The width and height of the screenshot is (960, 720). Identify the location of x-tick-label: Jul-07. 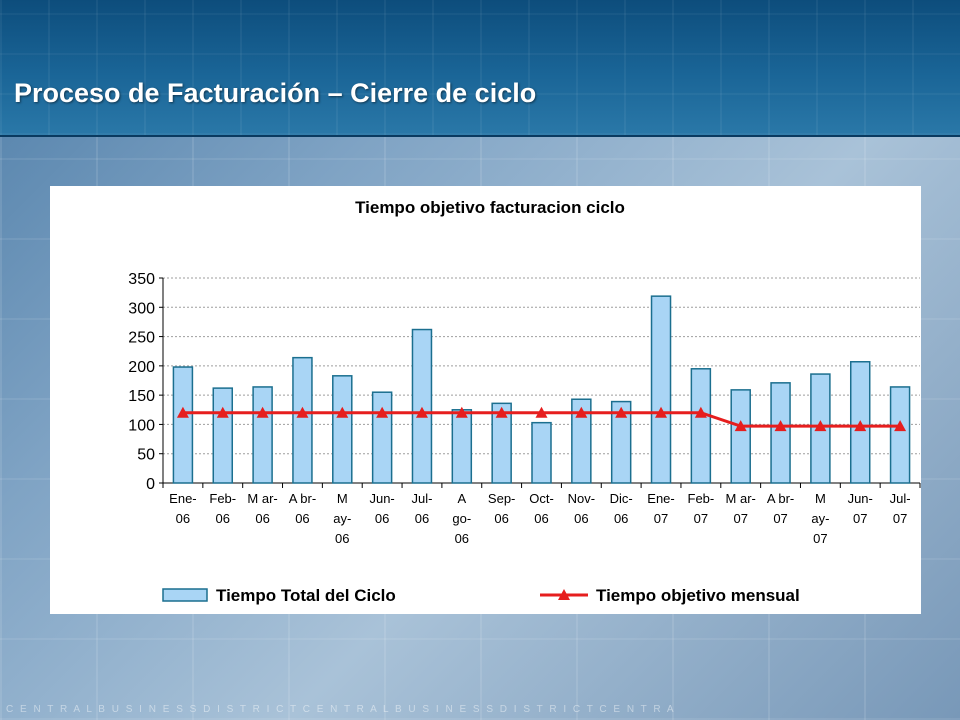
(900, 508).